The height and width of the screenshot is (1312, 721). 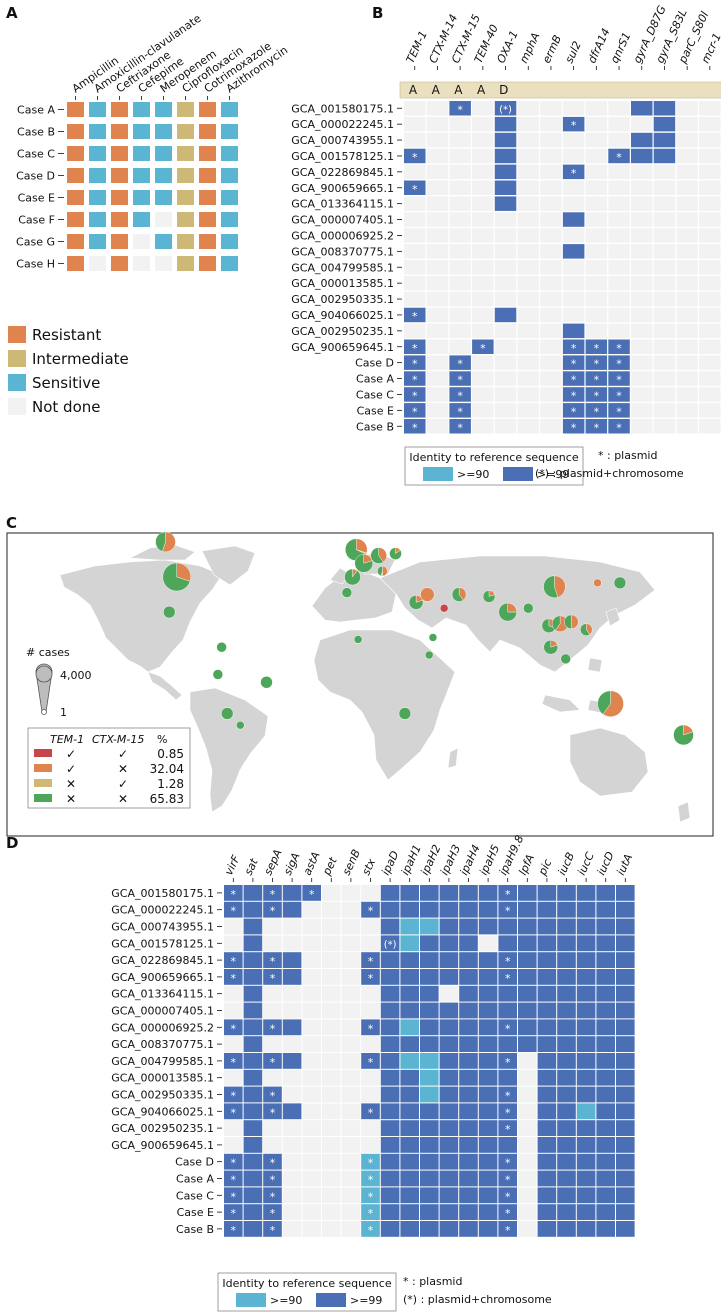 What do you see at coordinates (162, 1111) in the screenshot?
I see `genome-label: GCA_904066025.1` at bounding box center [162, 1111].